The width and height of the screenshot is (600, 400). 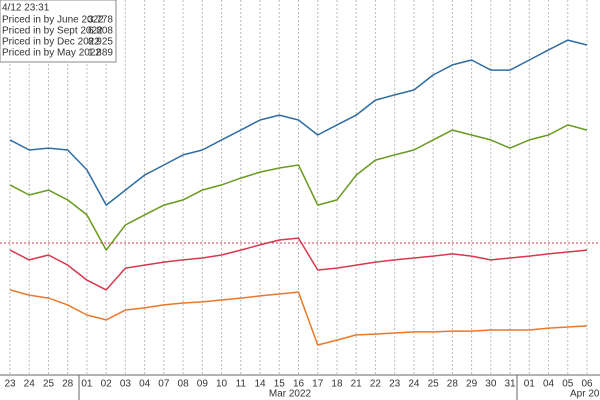 What do you see at coordinates (52, 31) in the screenshot?
I see `legend-label: Priced in by Sept 2022` at bounding box center [52, 31].